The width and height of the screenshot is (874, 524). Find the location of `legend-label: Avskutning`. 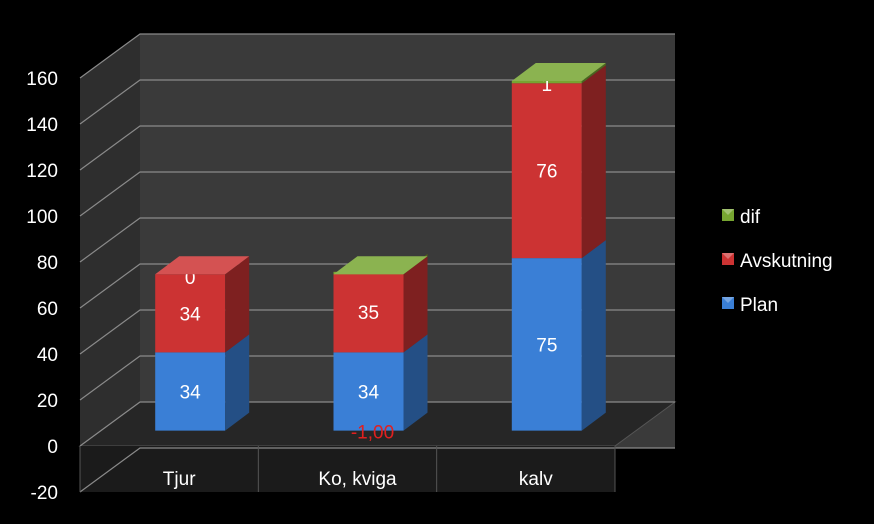

legend-label: Avskutning is located at coordinates (786, 261).